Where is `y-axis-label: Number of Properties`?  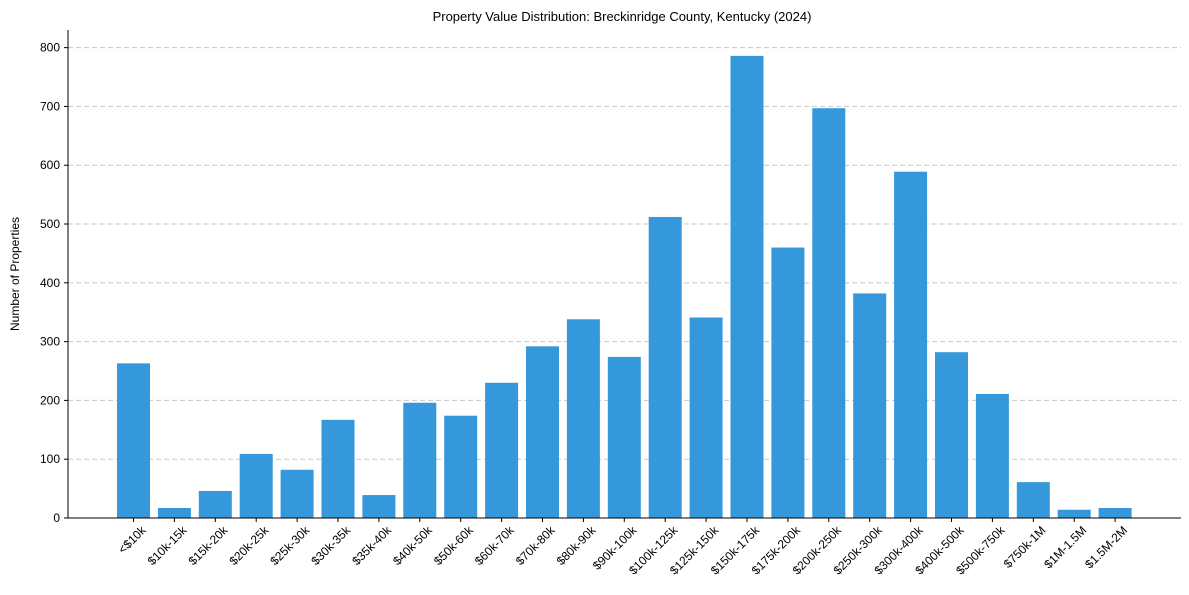
y-axis-label: Number of Properties is located at coordinates (15, 274).